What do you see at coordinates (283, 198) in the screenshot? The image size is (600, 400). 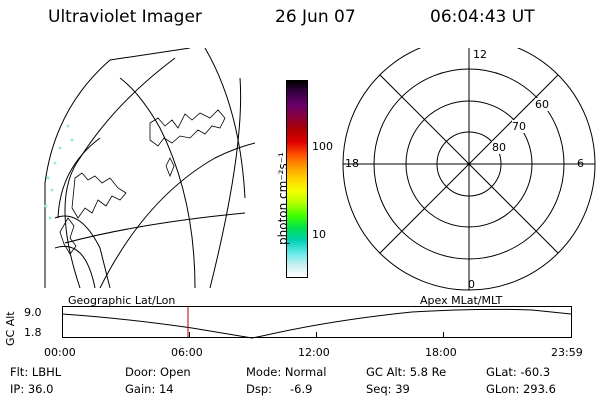 I see `colorbar-unit-label: photon cm⁻²s⁻¹` at bounding box center [283, 198].